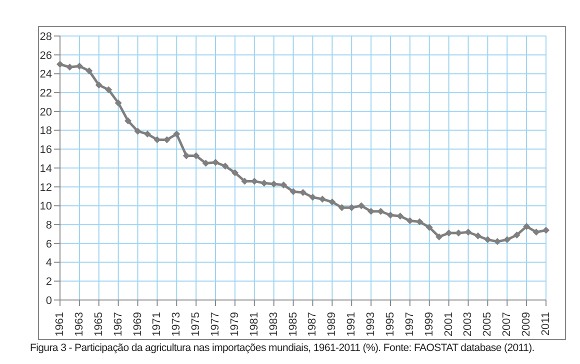 The width and height of the screenshot is (580, 364). What do you see at coordinates (138, 324) in the screenshot?
I see `x-tick-label: 1969` at bounding box center [138, 324].